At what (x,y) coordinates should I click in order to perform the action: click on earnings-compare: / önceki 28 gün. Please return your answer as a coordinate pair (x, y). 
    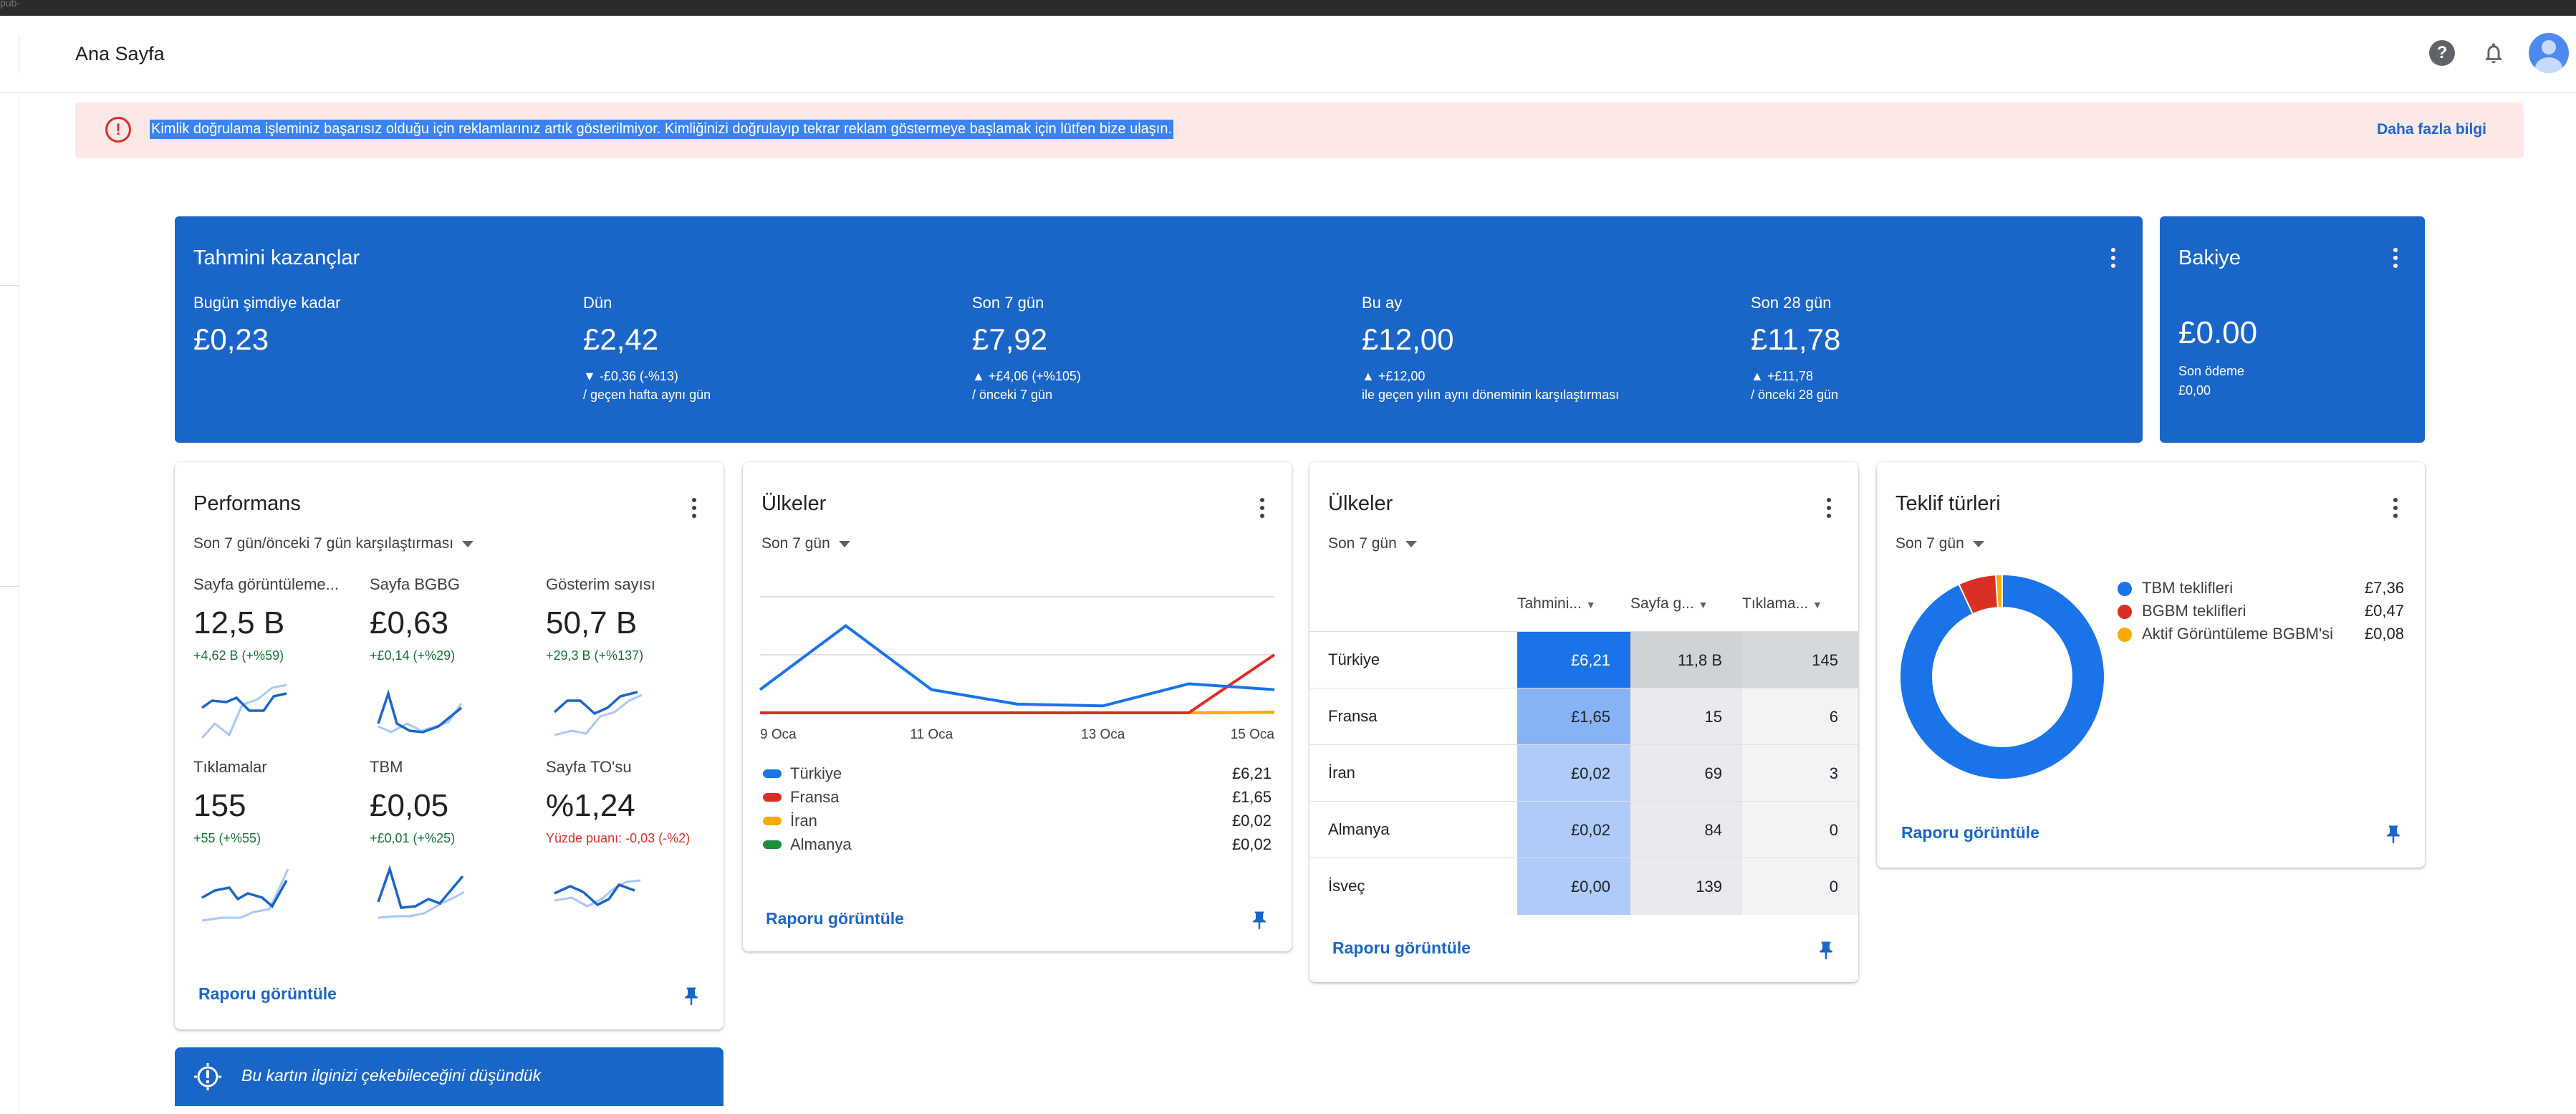
    Looking at the image, I should click on (1795, 395).